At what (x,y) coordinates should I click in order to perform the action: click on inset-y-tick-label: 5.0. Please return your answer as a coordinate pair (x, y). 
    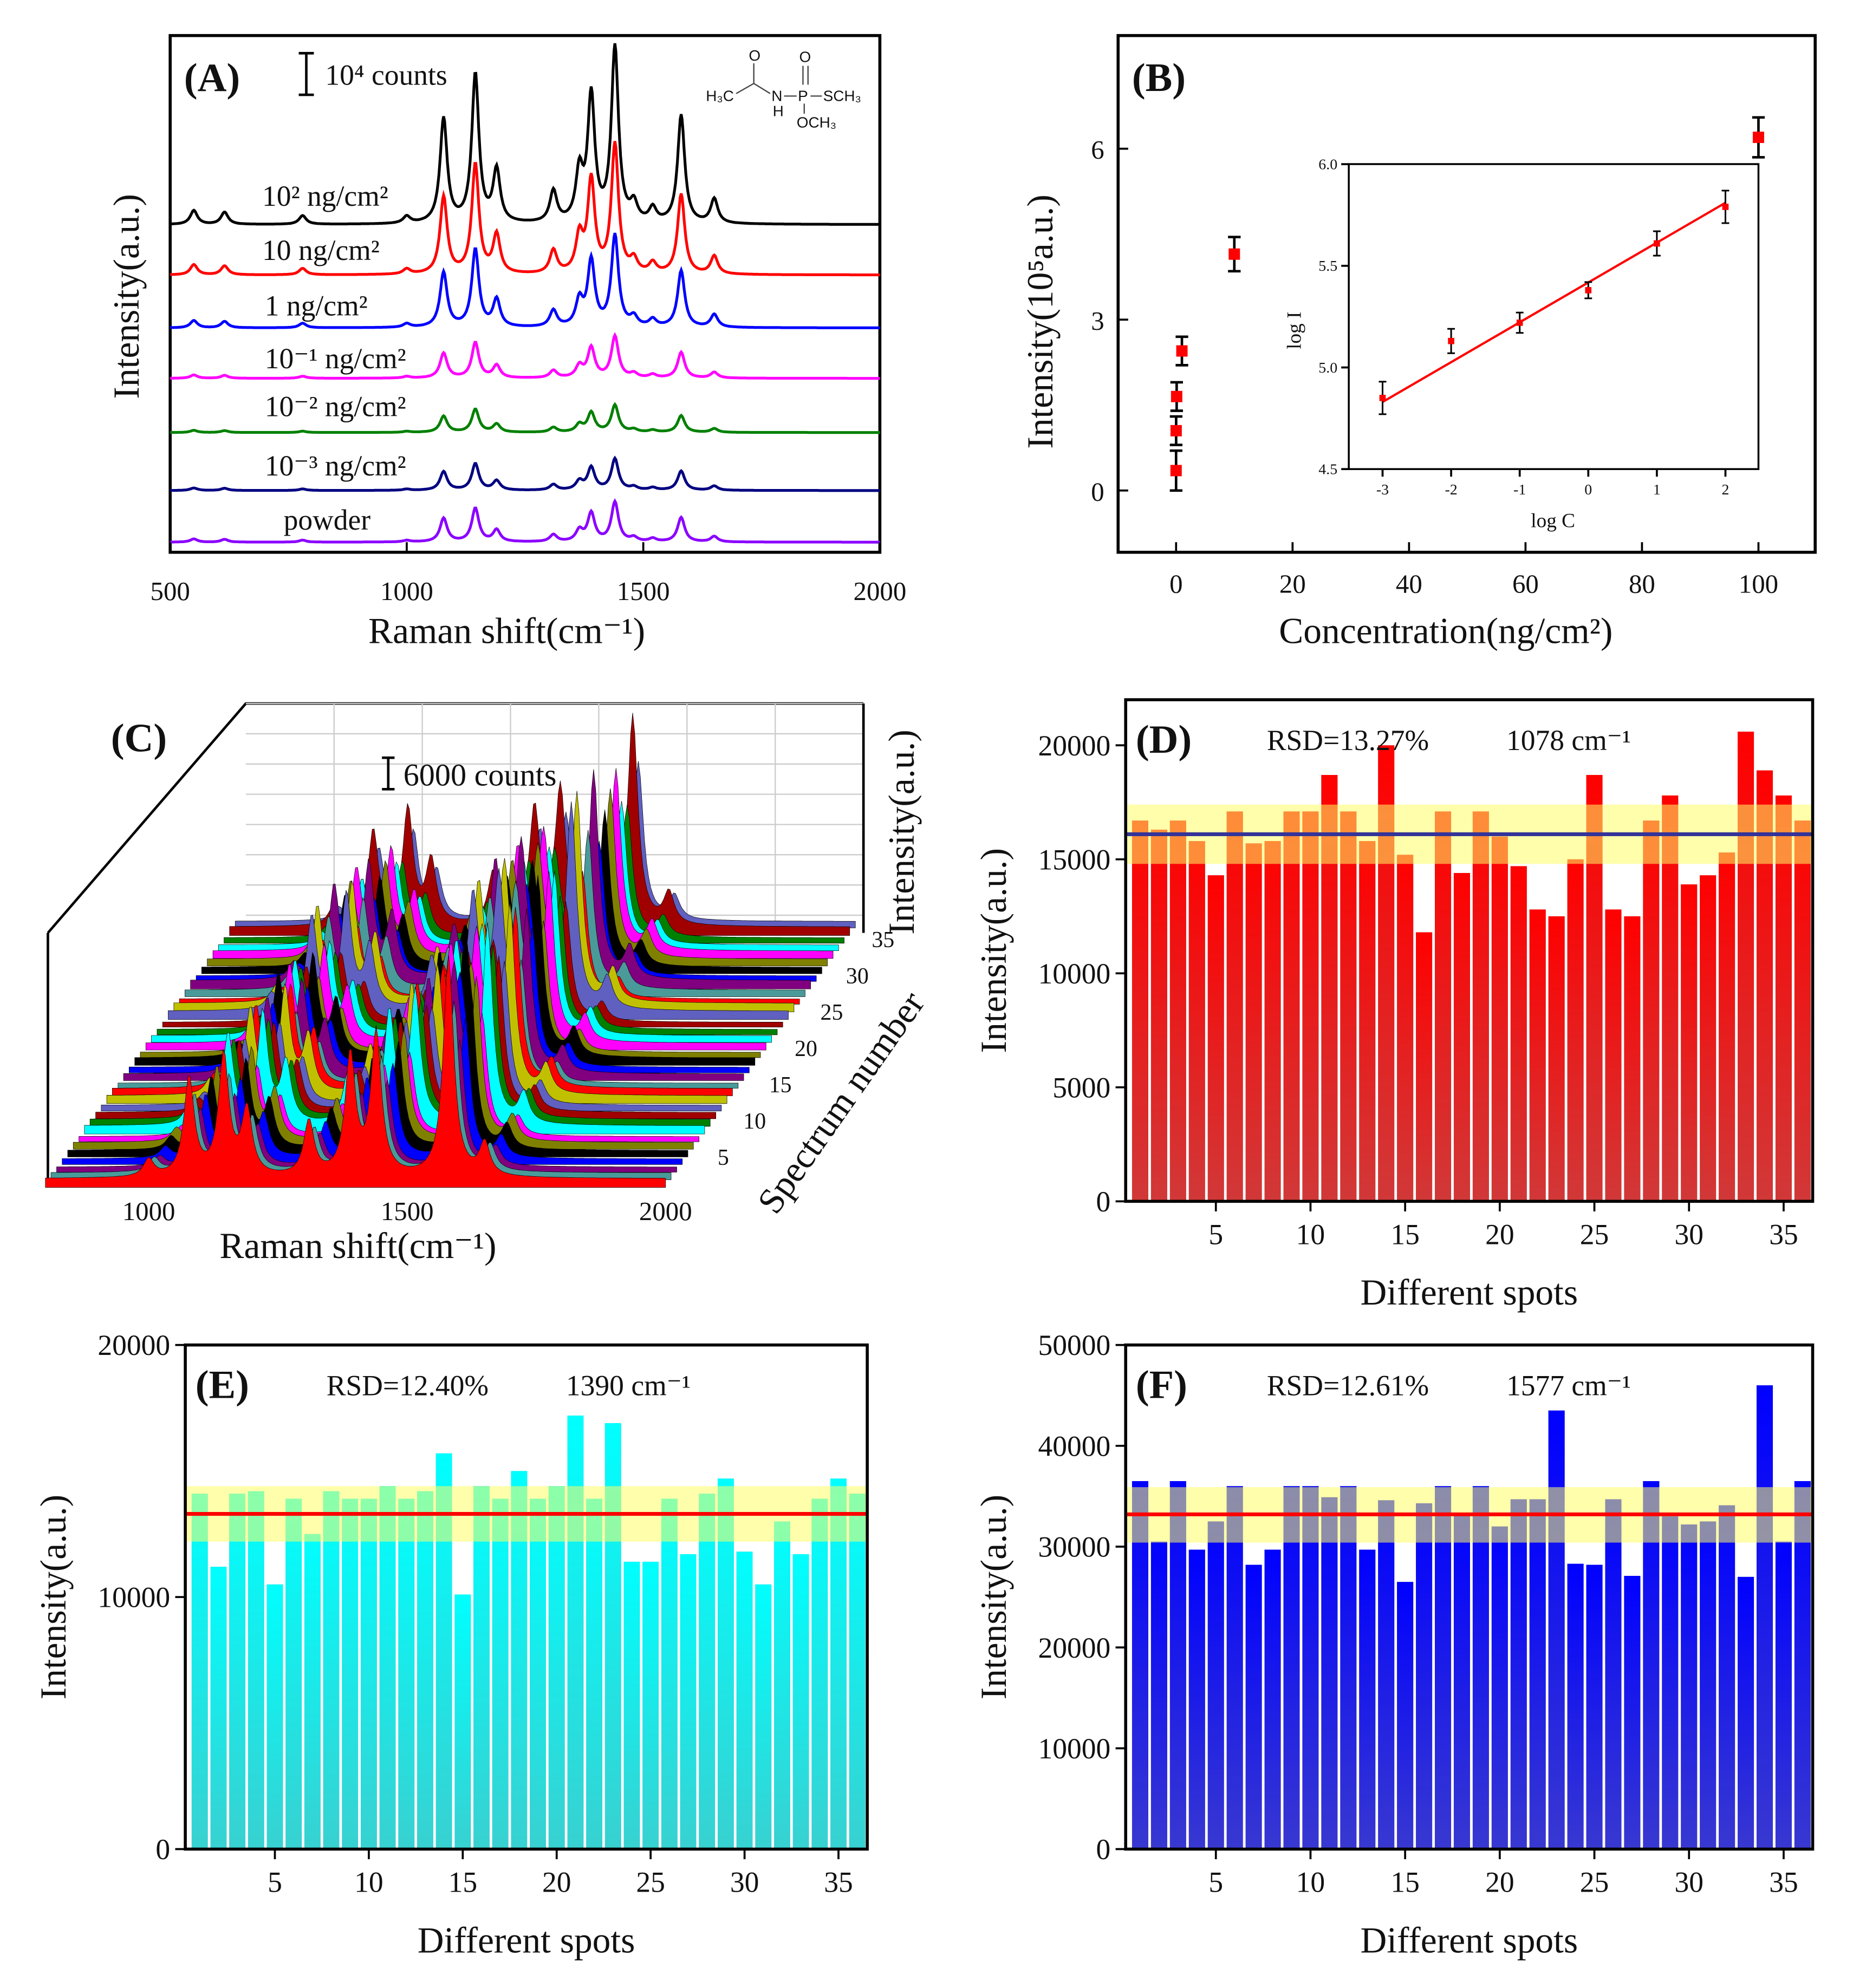
    Looking at the image, I should click on (1327, 368).